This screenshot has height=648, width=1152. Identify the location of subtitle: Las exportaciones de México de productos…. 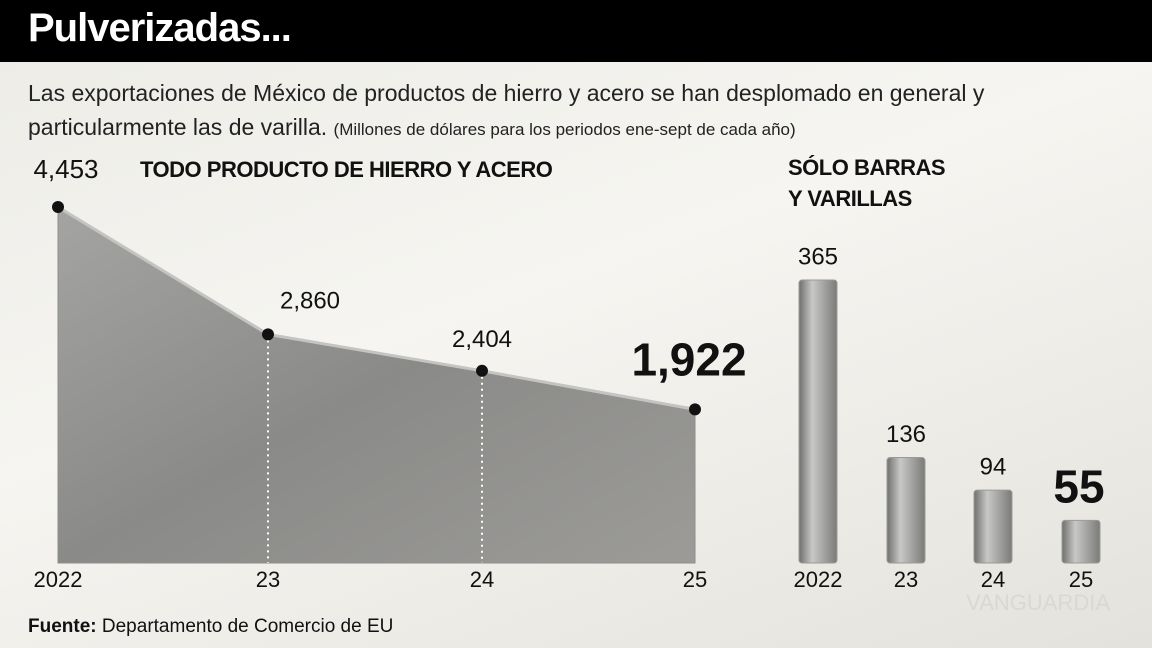
(506, 110).